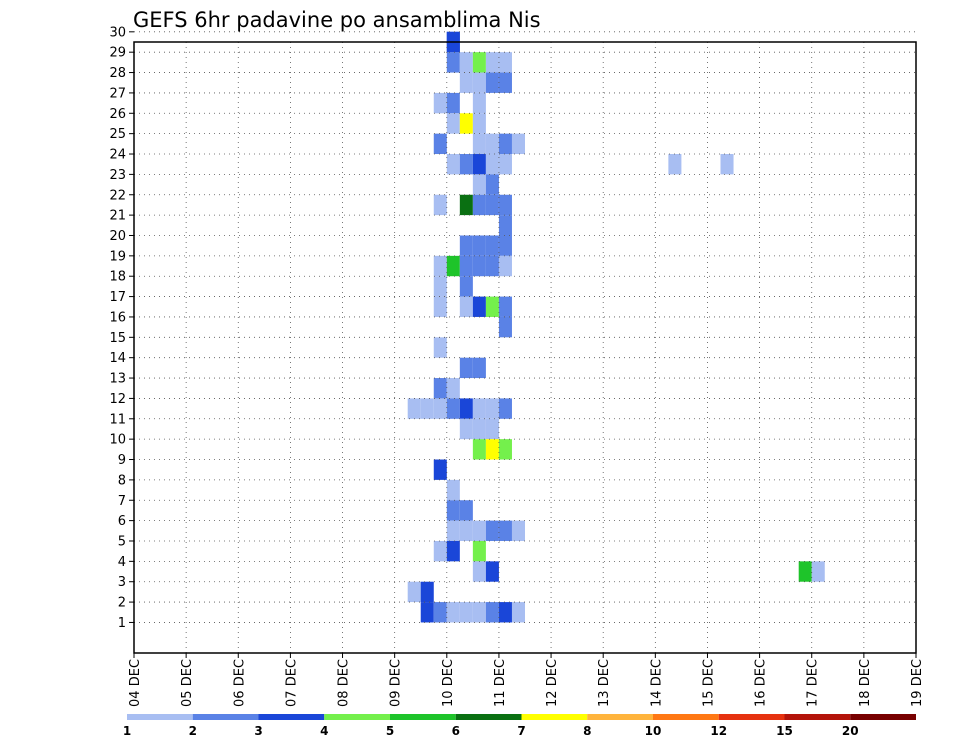 The height and width of the screenshot is (742, 960). I want to click on x-tick-label: 05 DEC, so click(187, 683).